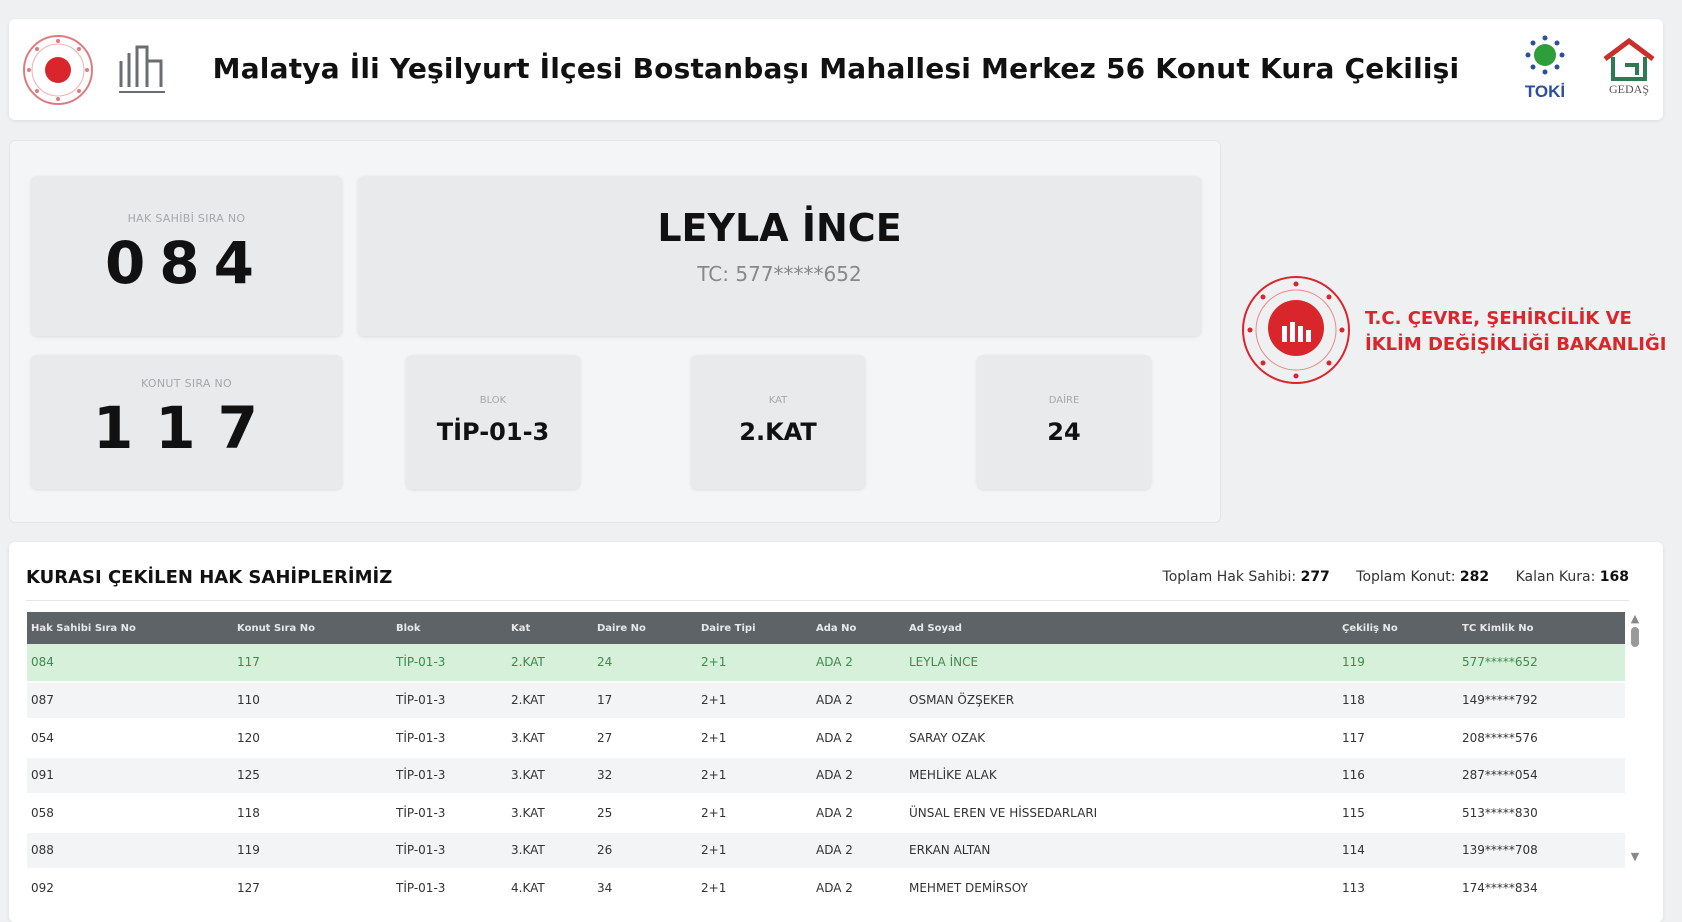 The width and height of the screenshot is (1682, 922). What do you see at coordinates (1555, 577) in the screenshot?
I see `remaining-label: Kalan Kura:` at bounding box center [1555, 577].